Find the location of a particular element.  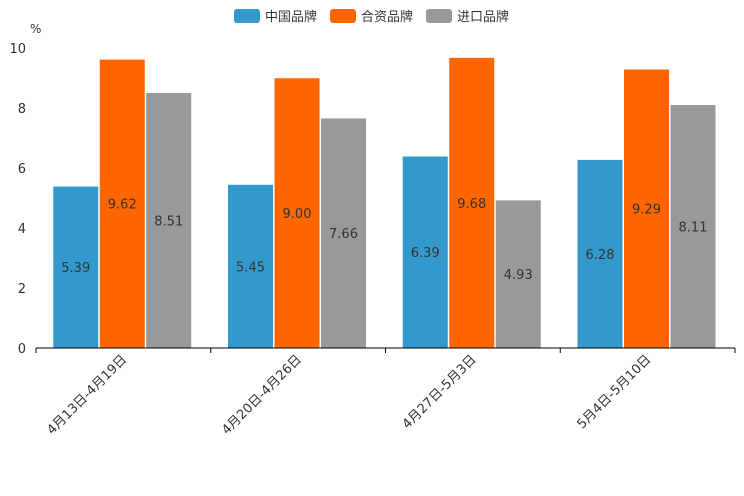

data-label: 6.28 is located at coordinates (600, 255).